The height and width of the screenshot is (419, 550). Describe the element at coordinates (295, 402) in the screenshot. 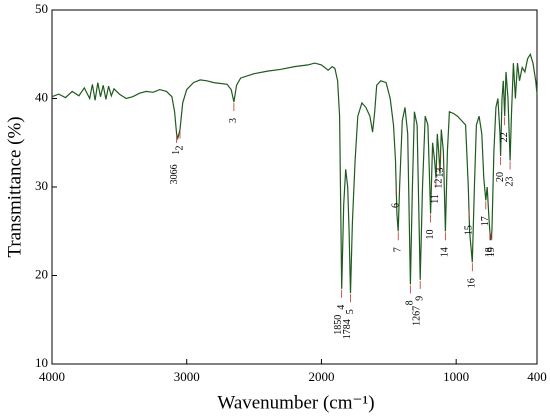

I see `x-axis-label: Wavenumber (cm⁻¹)` at that location.